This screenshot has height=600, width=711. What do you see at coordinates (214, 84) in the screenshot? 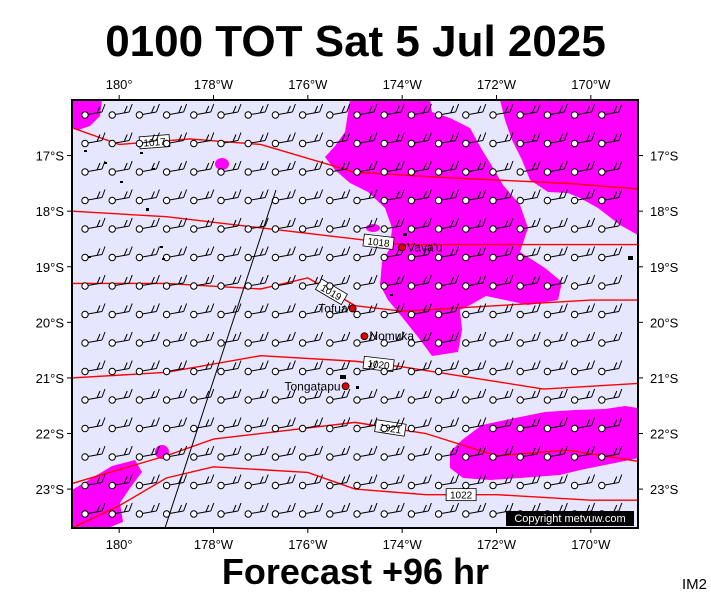
I see `lon-tick-label-top: 178°W` at bounding box center [214, 84].